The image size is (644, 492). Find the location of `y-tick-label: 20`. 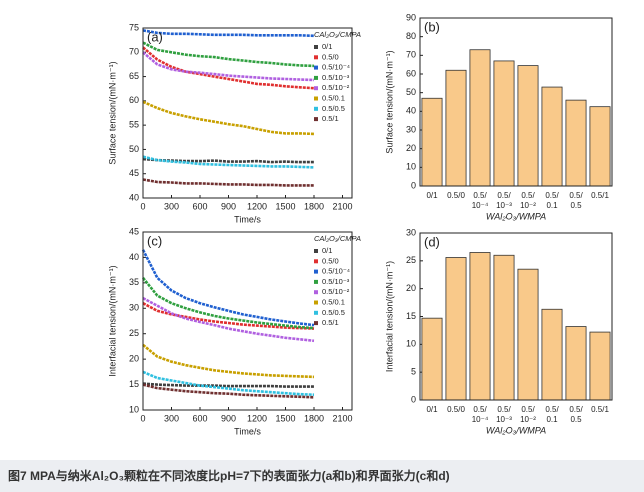

y-tick-label: 20 is located at coordinates (411, 148).